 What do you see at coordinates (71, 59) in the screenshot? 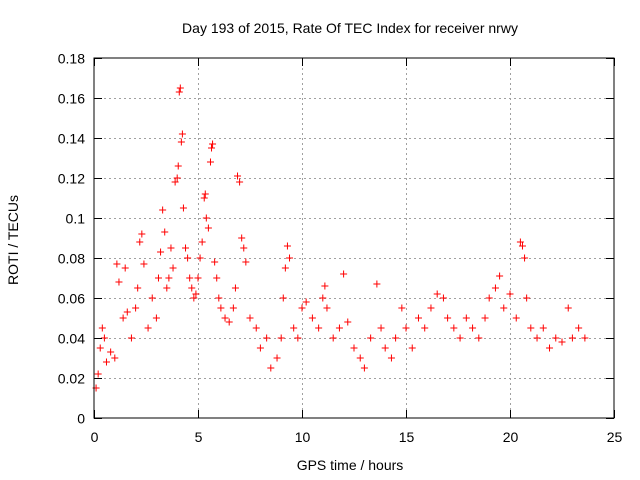
I see `y-tick-label: 0.18` at bounding box center [71, 59].